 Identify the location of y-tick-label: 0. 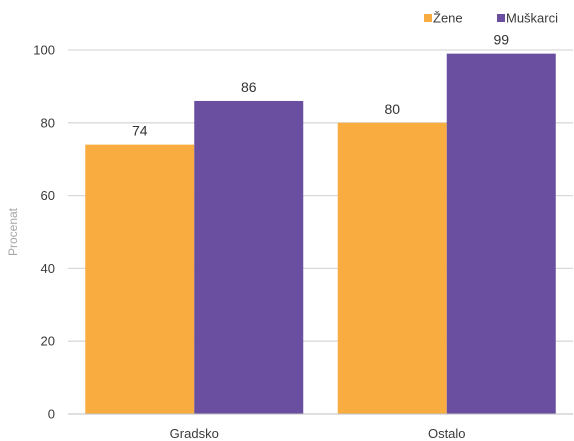
(51, 414).